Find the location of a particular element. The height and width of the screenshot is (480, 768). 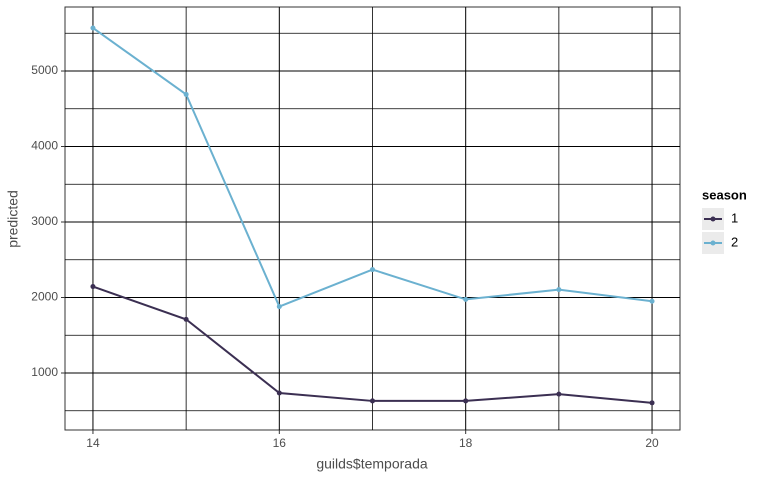

x-tick-label: 20 is located at coordinates (652, 443).